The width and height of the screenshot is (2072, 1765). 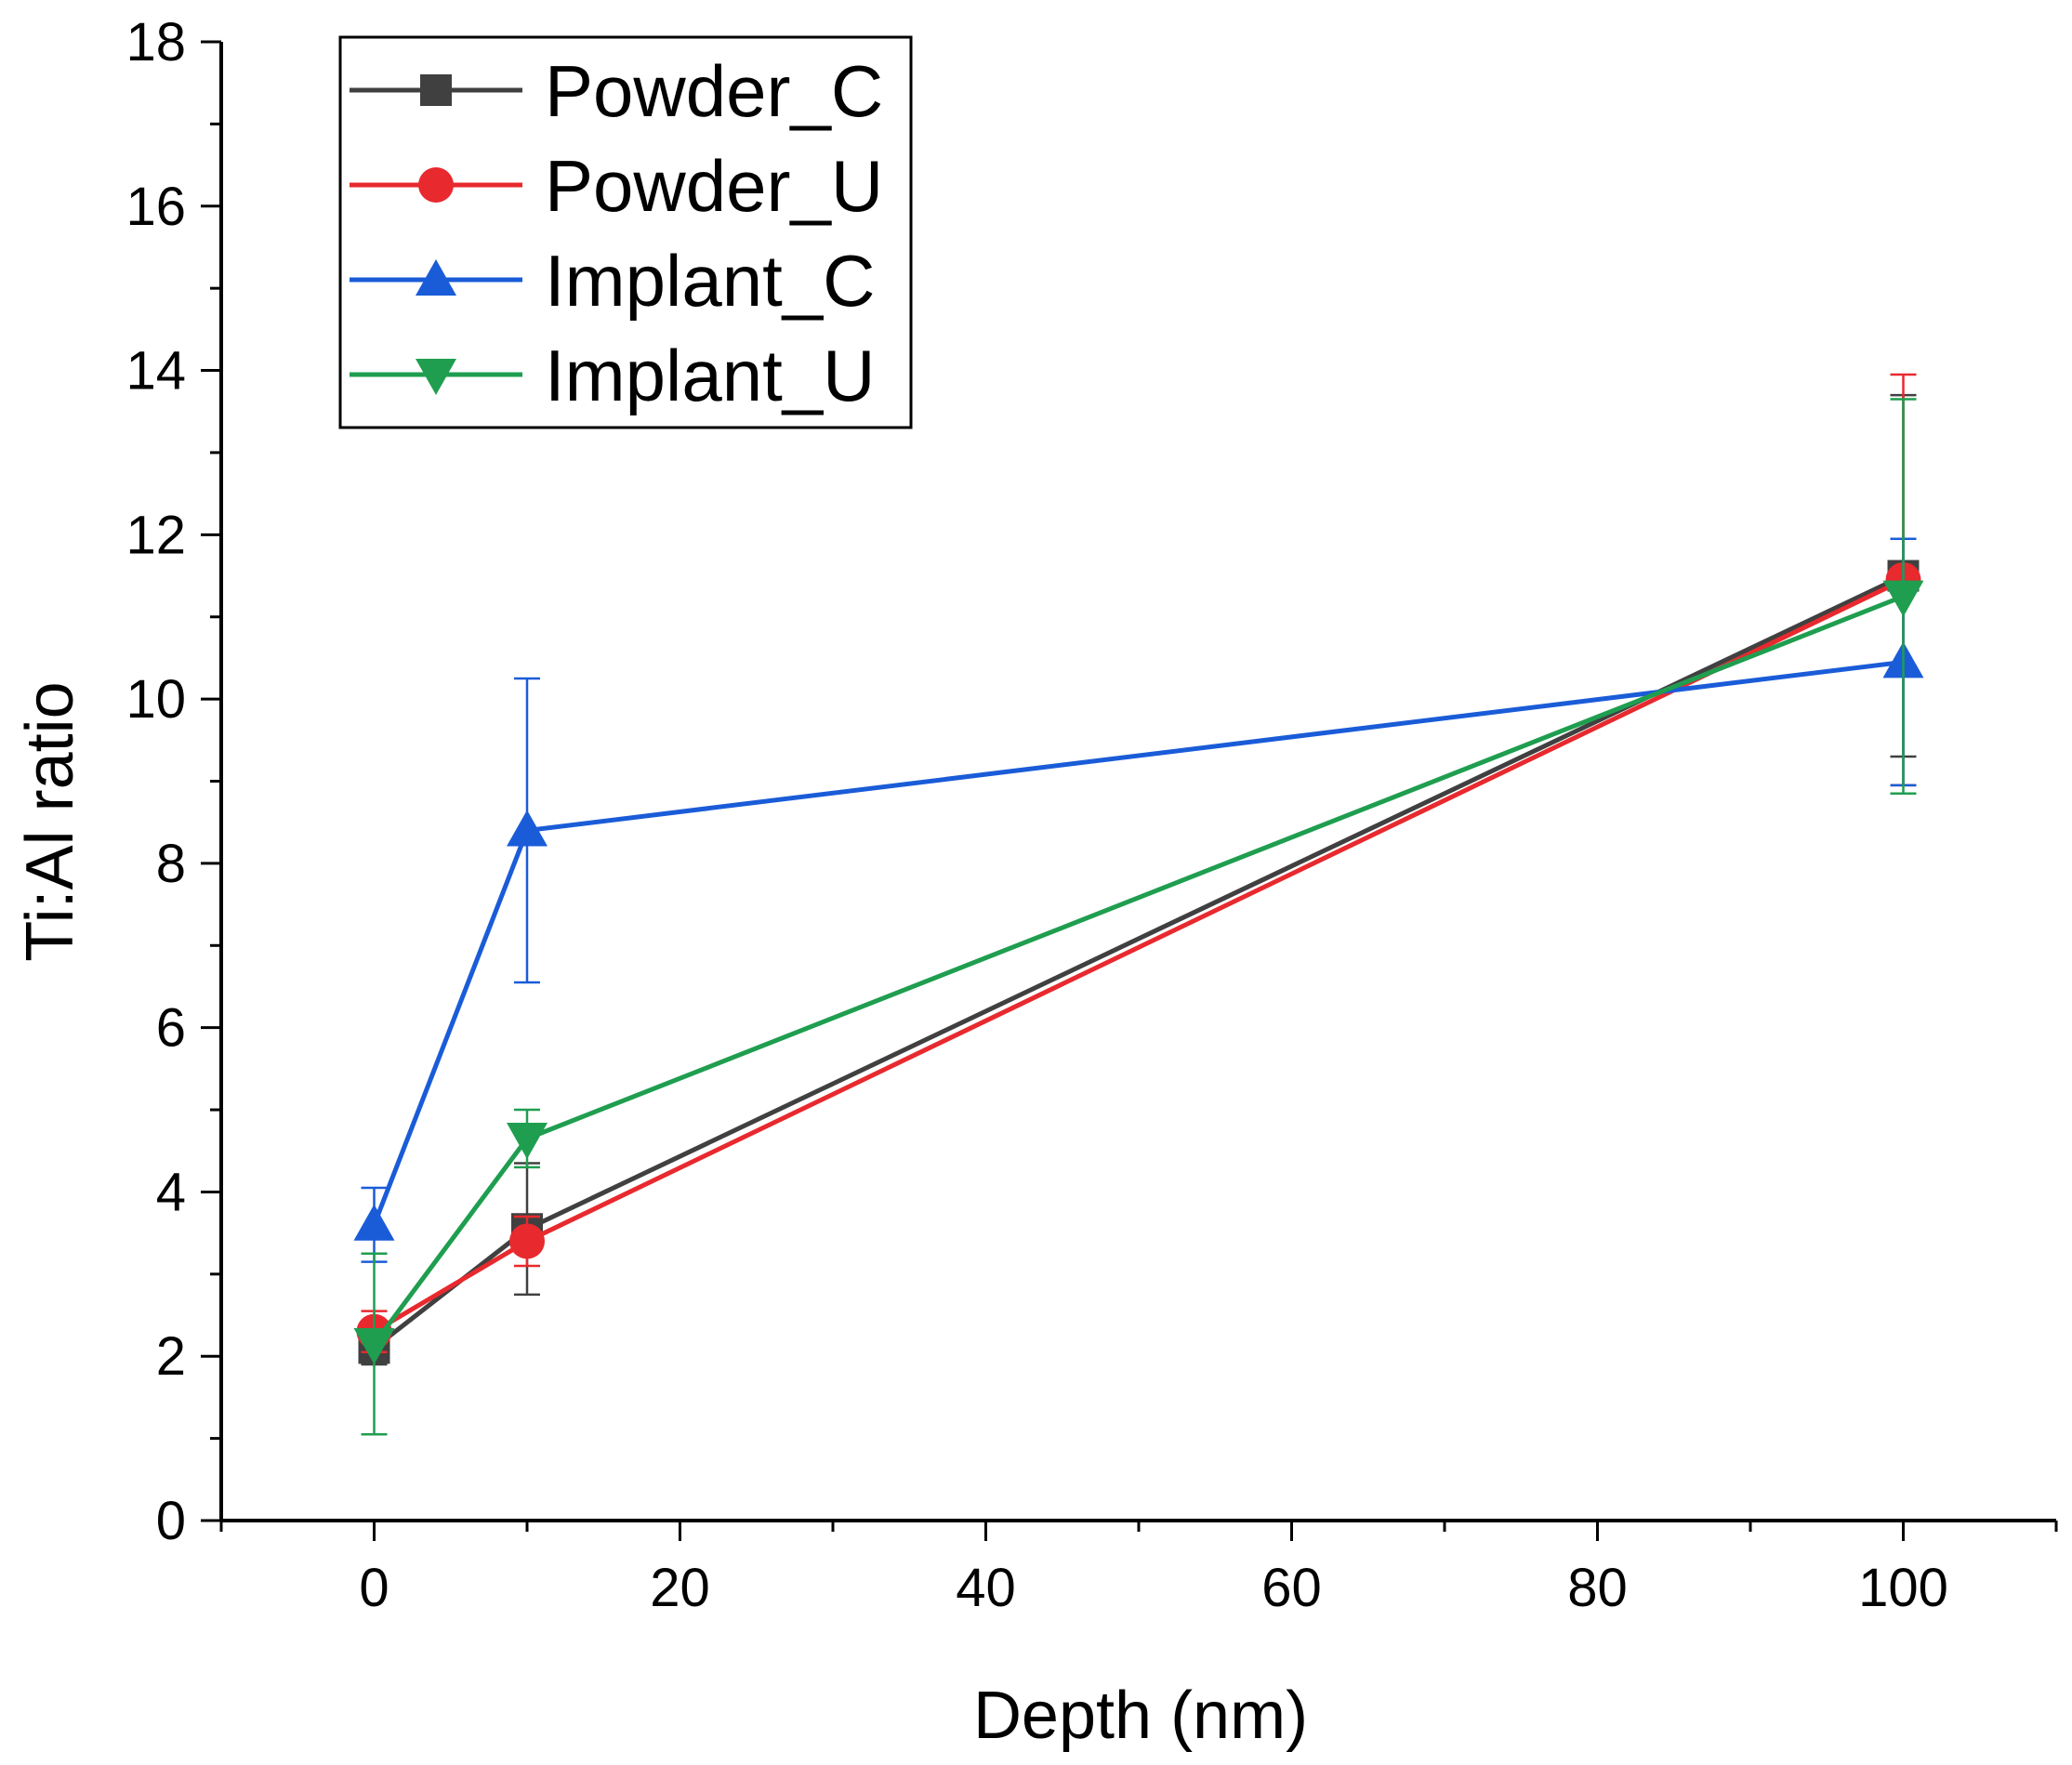 I want to click on legend-label: Powder_C, so click(x=714, y=91).